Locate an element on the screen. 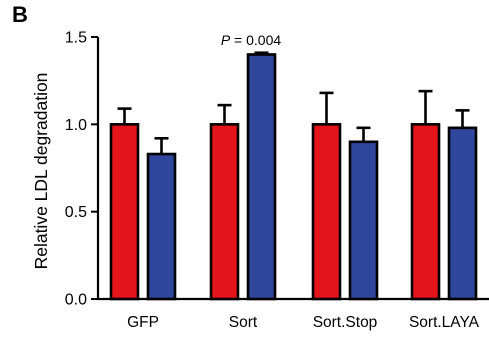  x-tick-label: Sort is located at coordinates (243, 322).